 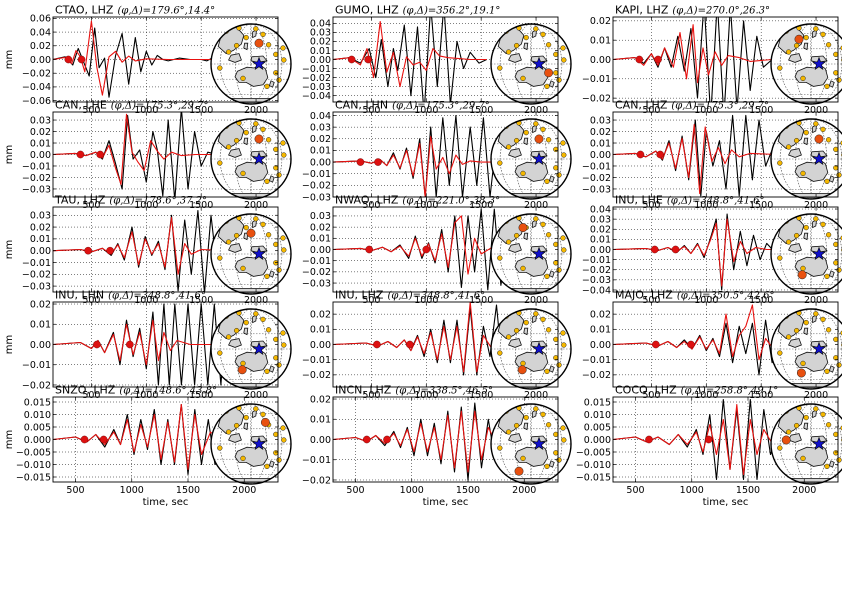 I want to click on panel-title-station: INCN, LHZ, so click(x=363, y=390).